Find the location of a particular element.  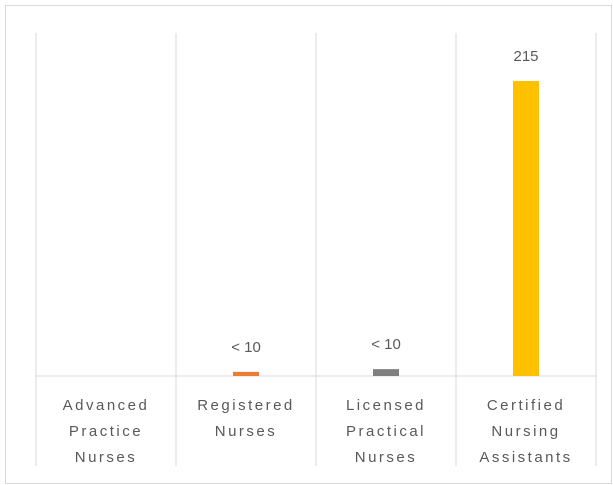

x-tick-label: Certified Nursing Assistants is located at coordinates (526, 431).